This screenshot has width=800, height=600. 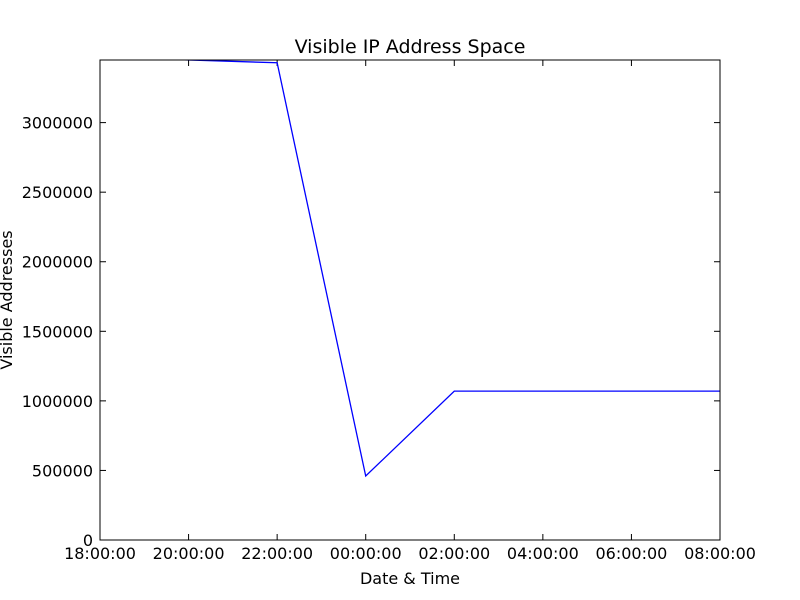 I want to click on x-tick-label: 18:00:00, so click(x=100, y=553).